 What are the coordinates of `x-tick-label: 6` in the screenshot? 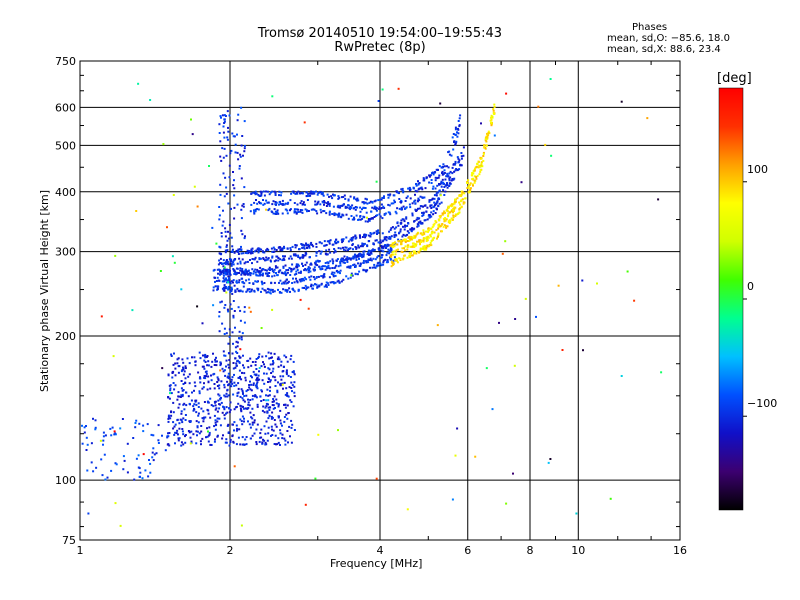 It's located at (467, 550).